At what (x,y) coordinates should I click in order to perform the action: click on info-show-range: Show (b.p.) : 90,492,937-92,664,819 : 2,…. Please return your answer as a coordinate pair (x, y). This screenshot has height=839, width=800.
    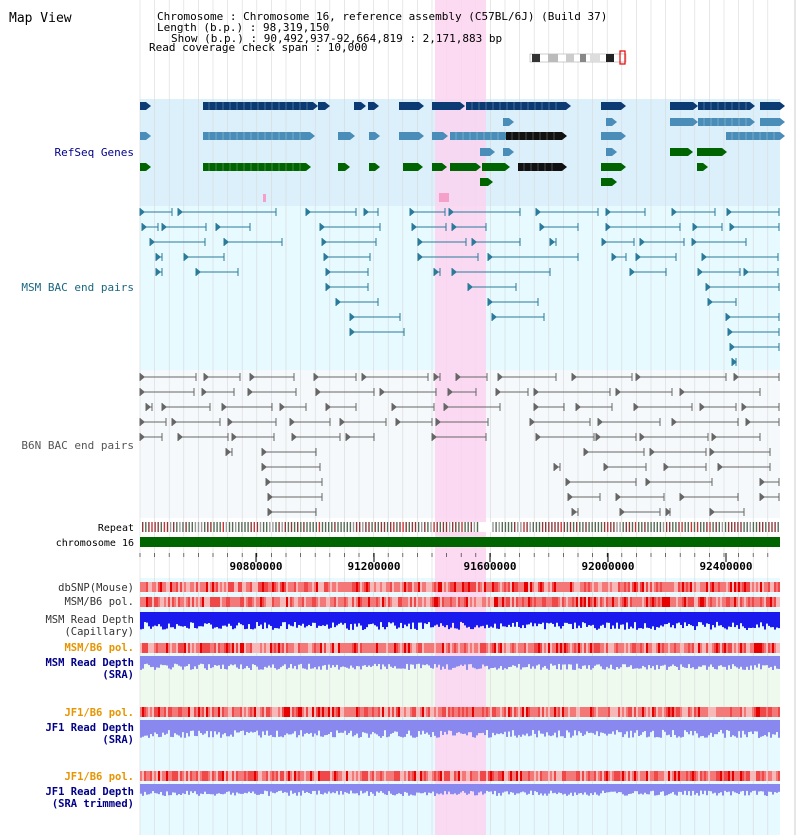
    Looking at the image, I should click on (336, 38).